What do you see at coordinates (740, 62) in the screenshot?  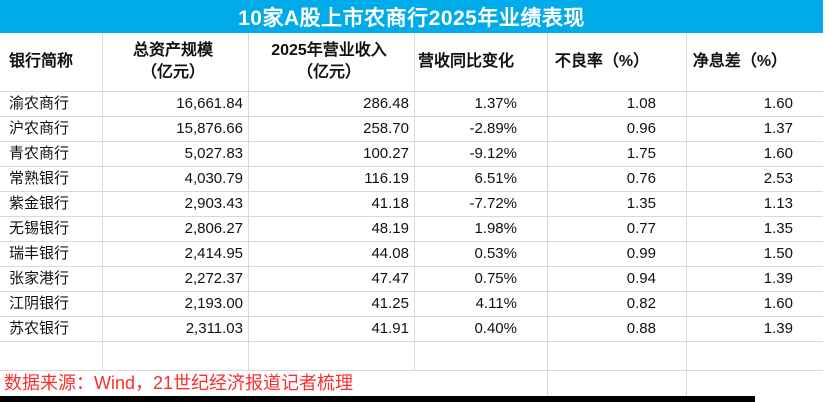 I see `column-header-nim: 净息差（%）` at bounding box center [740, 62].